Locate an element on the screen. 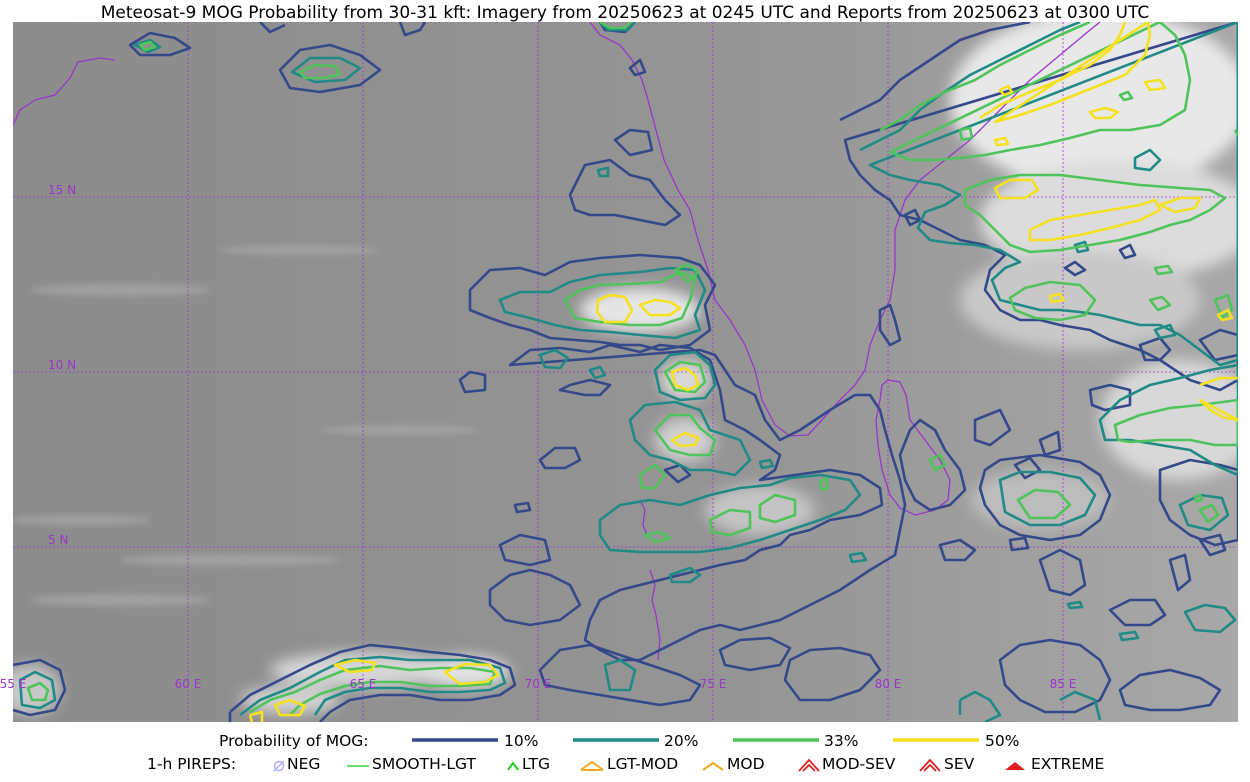  level-10pct-swatch is located at coordinates (455, 740).